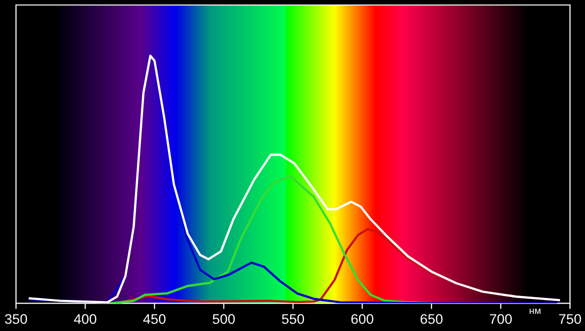  What do you see at coordinates (501, 319) in the screenshot?
I see `x-tick-label: 700` at bounding box center [501, 319].